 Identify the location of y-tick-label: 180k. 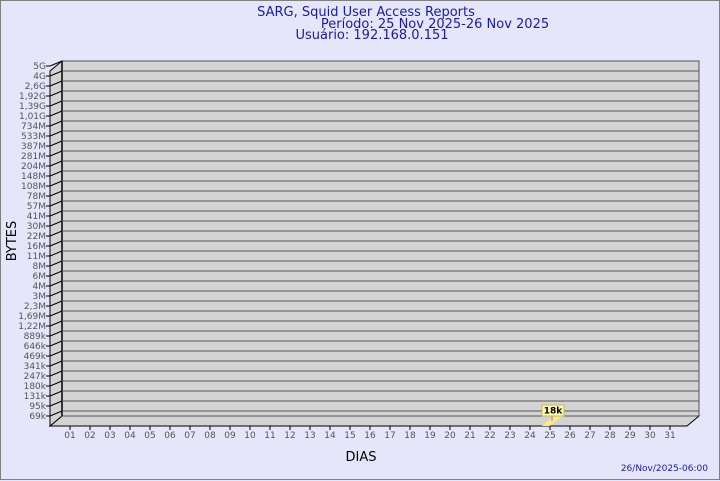
(35, 387).